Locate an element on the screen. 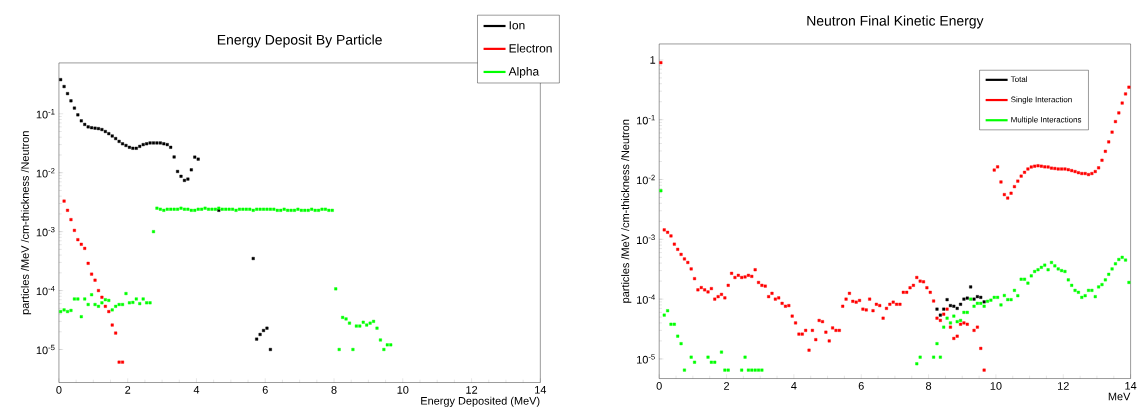 The width and height of the screenshot is (1140, 413). y-tick-label: 1 is located at coordinates (653, 59).